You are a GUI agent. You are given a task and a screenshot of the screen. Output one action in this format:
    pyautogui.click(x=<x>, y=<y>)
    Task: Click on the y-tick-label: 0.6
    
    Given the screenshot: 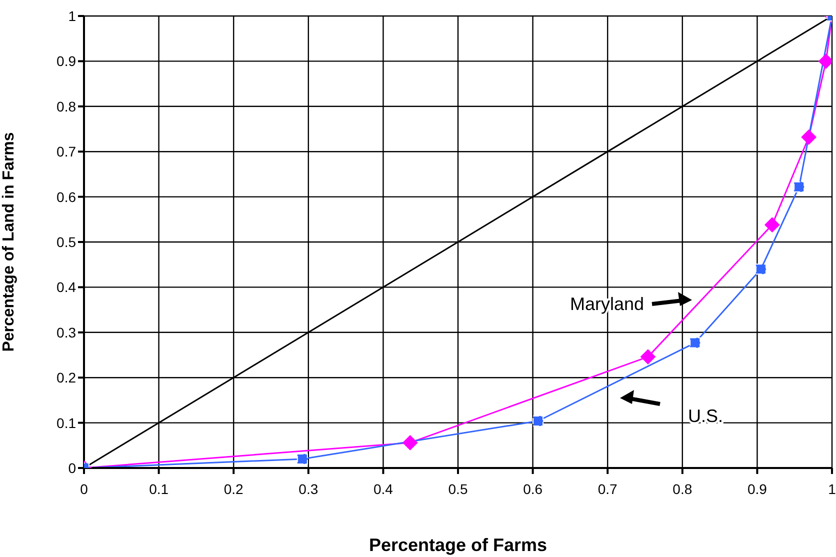 What is the action you would take?
    pyautogui.click(x=66, y=196)
    